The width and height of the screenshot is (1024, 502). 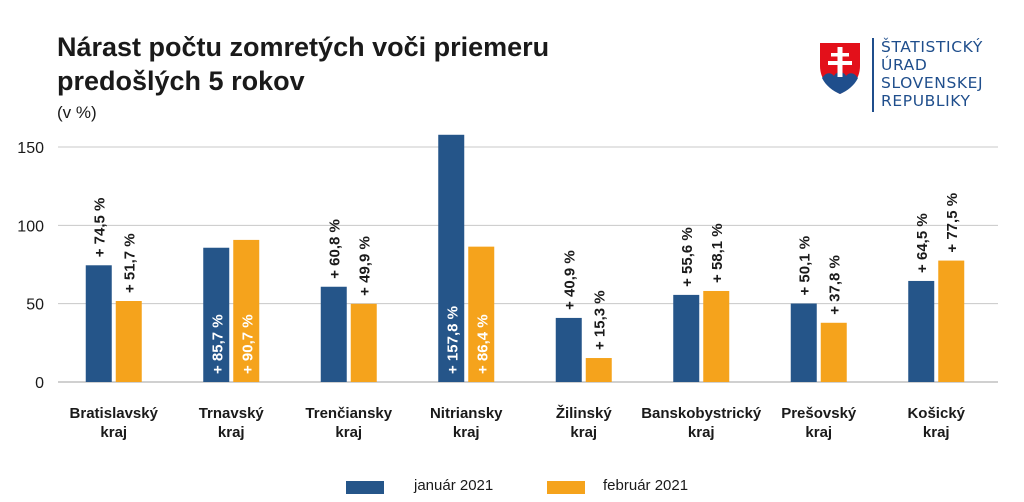 I want to click on data-label: + 50,1 %, so click(x=805, y=266).